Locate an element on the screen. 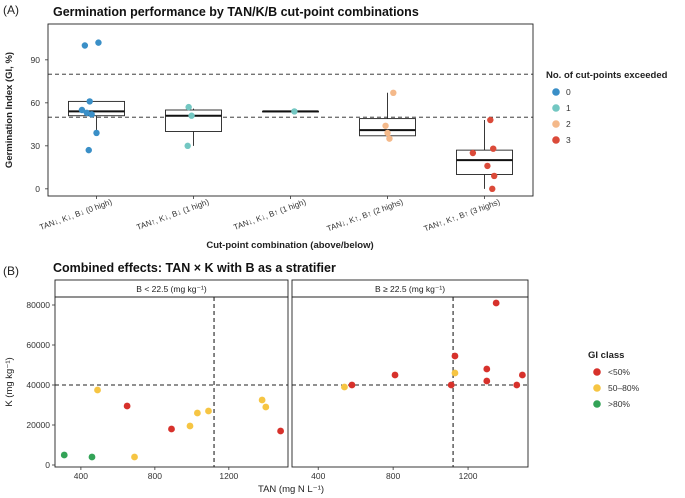 The width and height of the screenshot is (685, 498). legend-label: 1 is located at coordinates (568, 108).